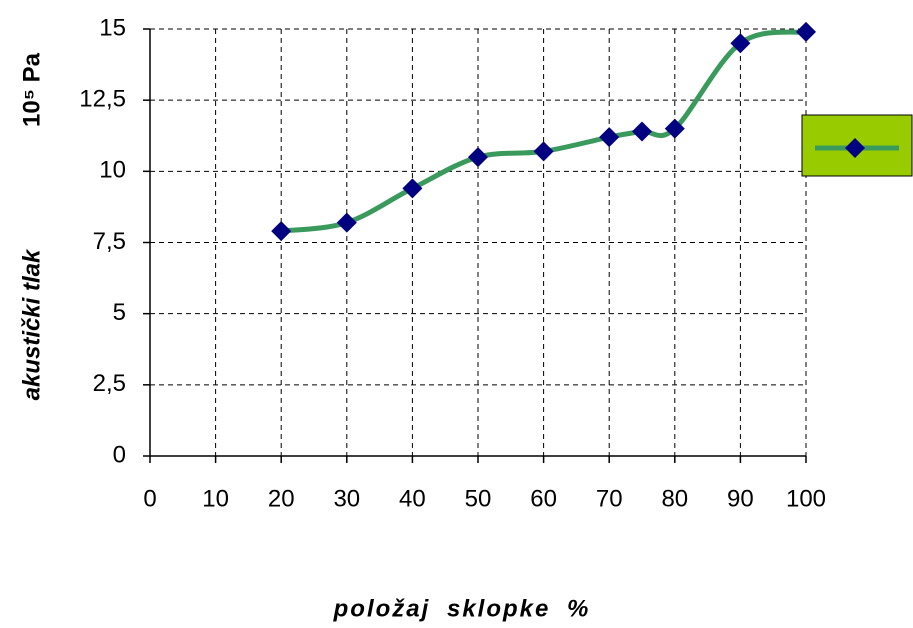  I want to click on y-tick-label: 7,5, so click(109, 241).